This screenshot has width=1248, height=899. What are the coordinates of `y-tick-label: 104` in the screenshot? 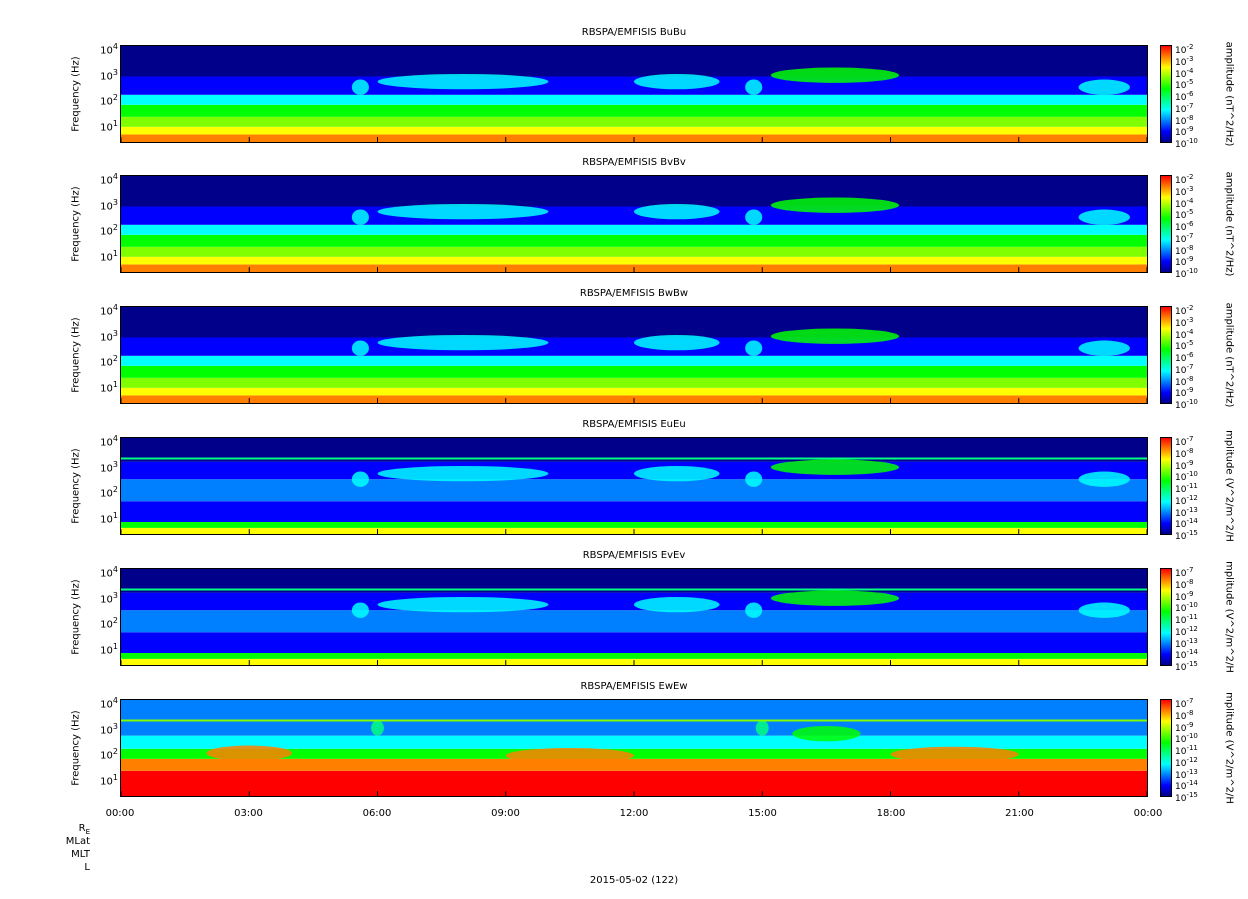 It's located at (100, 49).